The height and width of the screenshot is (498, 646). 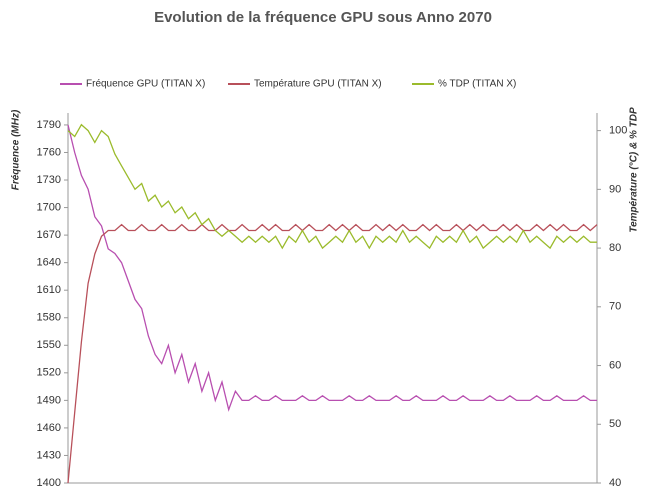 I want to click on y2-tick-label: 60, so click(x=615, y=365).